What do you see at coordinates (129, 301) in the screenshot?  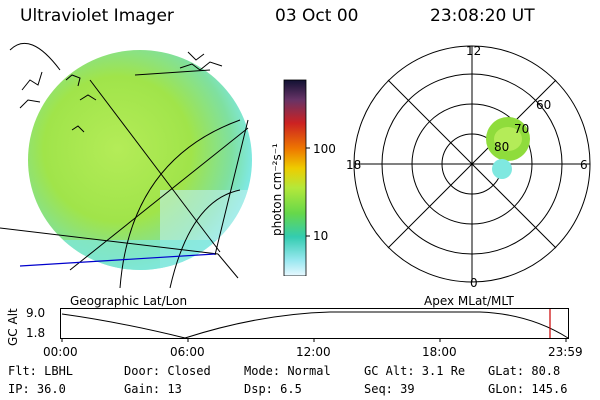 I see `geographic-label: Geographic Lat/Lon` at bounding box center [129, 301].